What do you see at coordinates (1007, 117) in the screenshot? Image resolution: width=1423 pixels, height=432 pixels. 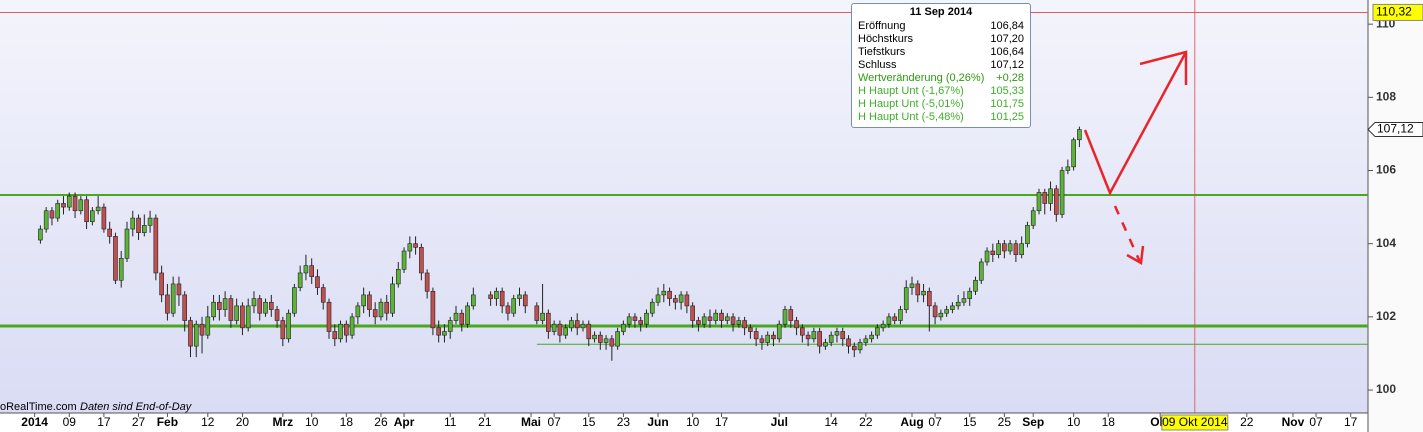 I see `tooltip-value: 101,25` at bounding box center [1007, 117].